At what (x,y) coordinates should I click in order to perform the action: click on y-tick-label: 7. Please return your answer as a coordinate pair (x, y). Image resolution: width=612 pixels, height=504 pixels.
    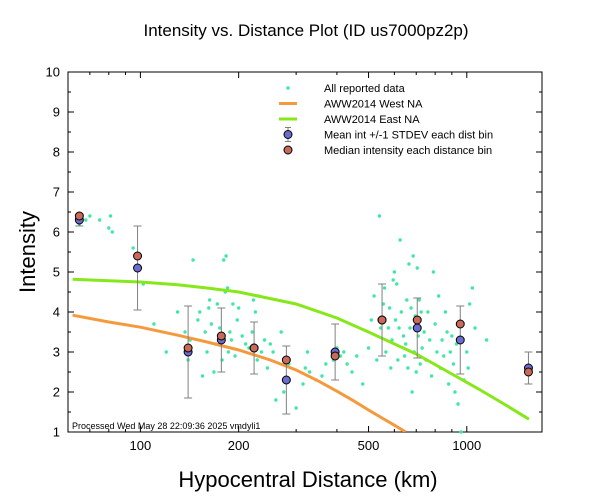
    Looking at the image, I should click on (56, 192).